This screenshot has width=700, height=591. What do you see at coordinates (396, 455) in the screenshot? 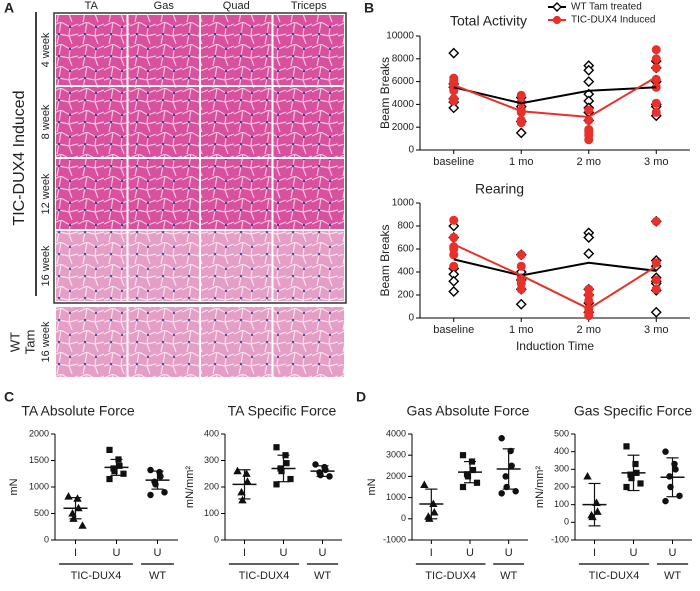
I see `y-tick-label: 3000` at bounding box center [396, 455].